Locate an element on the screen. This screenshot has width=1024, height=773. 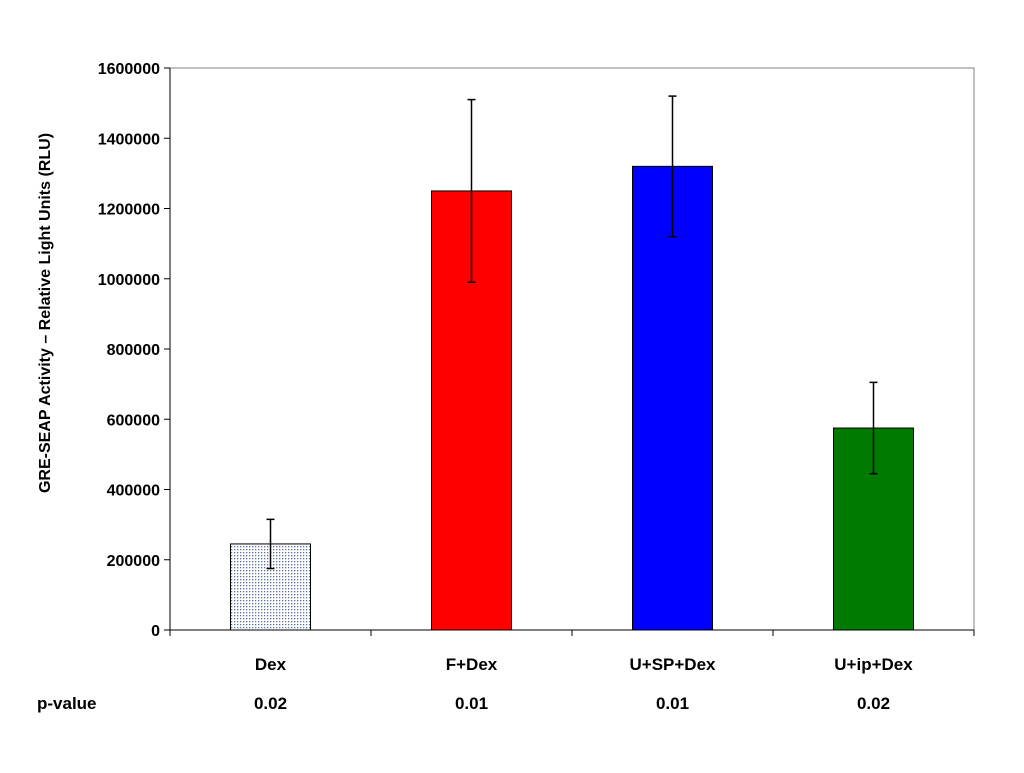
x-tick-label: F+Dex is located at coordinates (472, 664).